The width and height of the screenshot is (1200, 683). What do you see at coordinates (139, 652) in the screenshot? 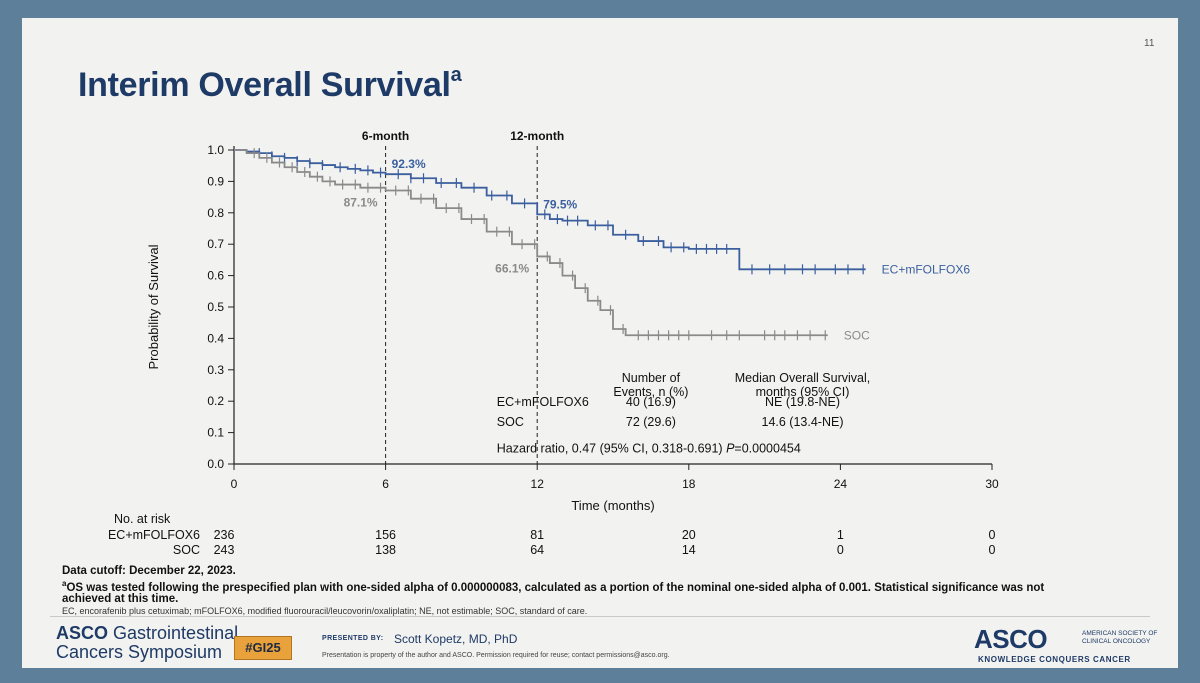
I see `asco-gi-logo-line2: Cancers Symposium` at bounding box center [139, 652].